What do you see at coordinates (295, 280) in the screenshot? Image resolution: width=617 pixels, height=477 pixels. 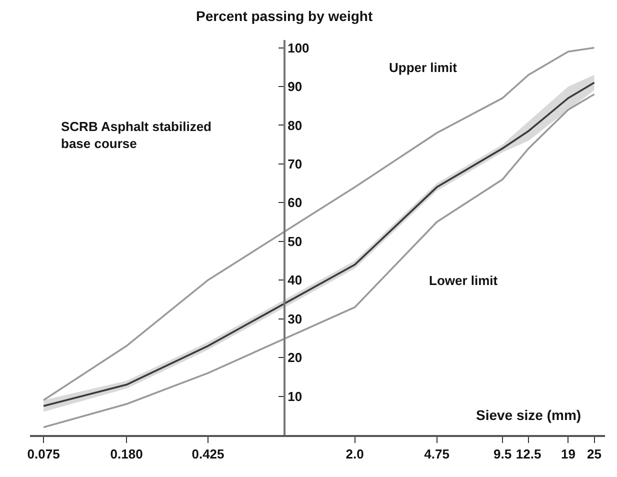 I see `y-tick-label: 40` at bounding box center [295, 280].